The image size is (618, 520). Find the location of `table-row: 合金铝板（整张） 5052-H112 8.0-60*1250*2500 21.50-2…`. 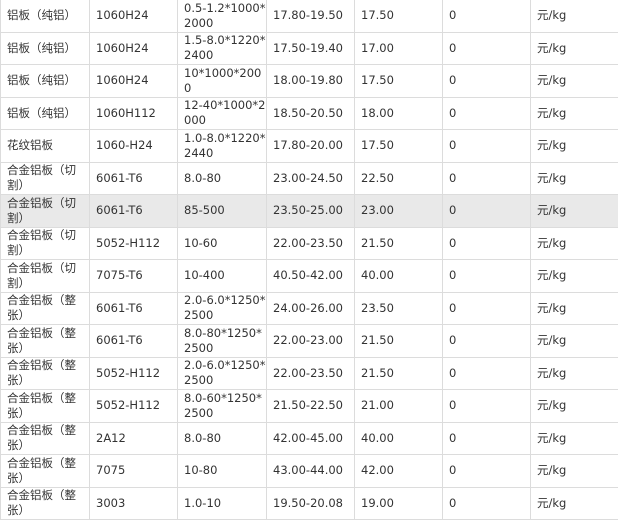

table-row: 合金铝板（整张） 5052-H112 8.0-60*1250*2500 21.50-2… is located at coordinates (309, 406).